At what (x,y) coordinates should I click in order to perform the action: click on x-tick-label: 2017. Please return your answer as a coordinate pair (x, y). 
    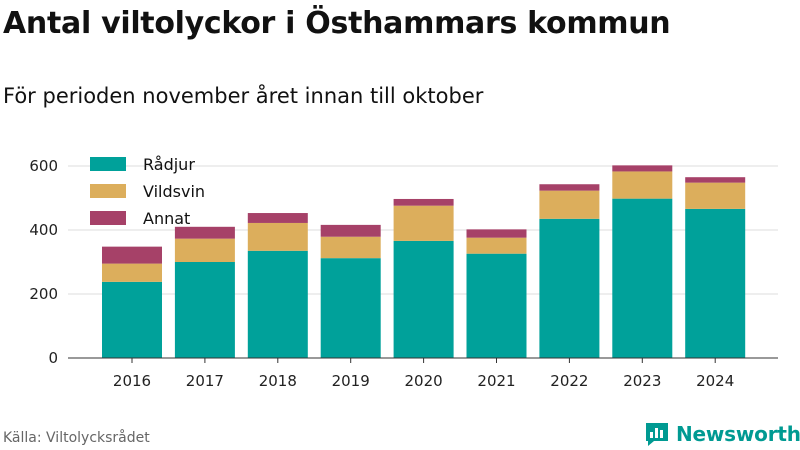
    Looking at the image, I should click on (205, 381).